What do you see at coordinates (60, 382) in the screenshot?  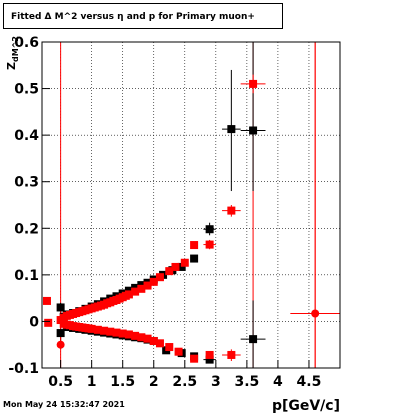 I see `x-tick-label: 0.5` at bounding box center [60, 382].